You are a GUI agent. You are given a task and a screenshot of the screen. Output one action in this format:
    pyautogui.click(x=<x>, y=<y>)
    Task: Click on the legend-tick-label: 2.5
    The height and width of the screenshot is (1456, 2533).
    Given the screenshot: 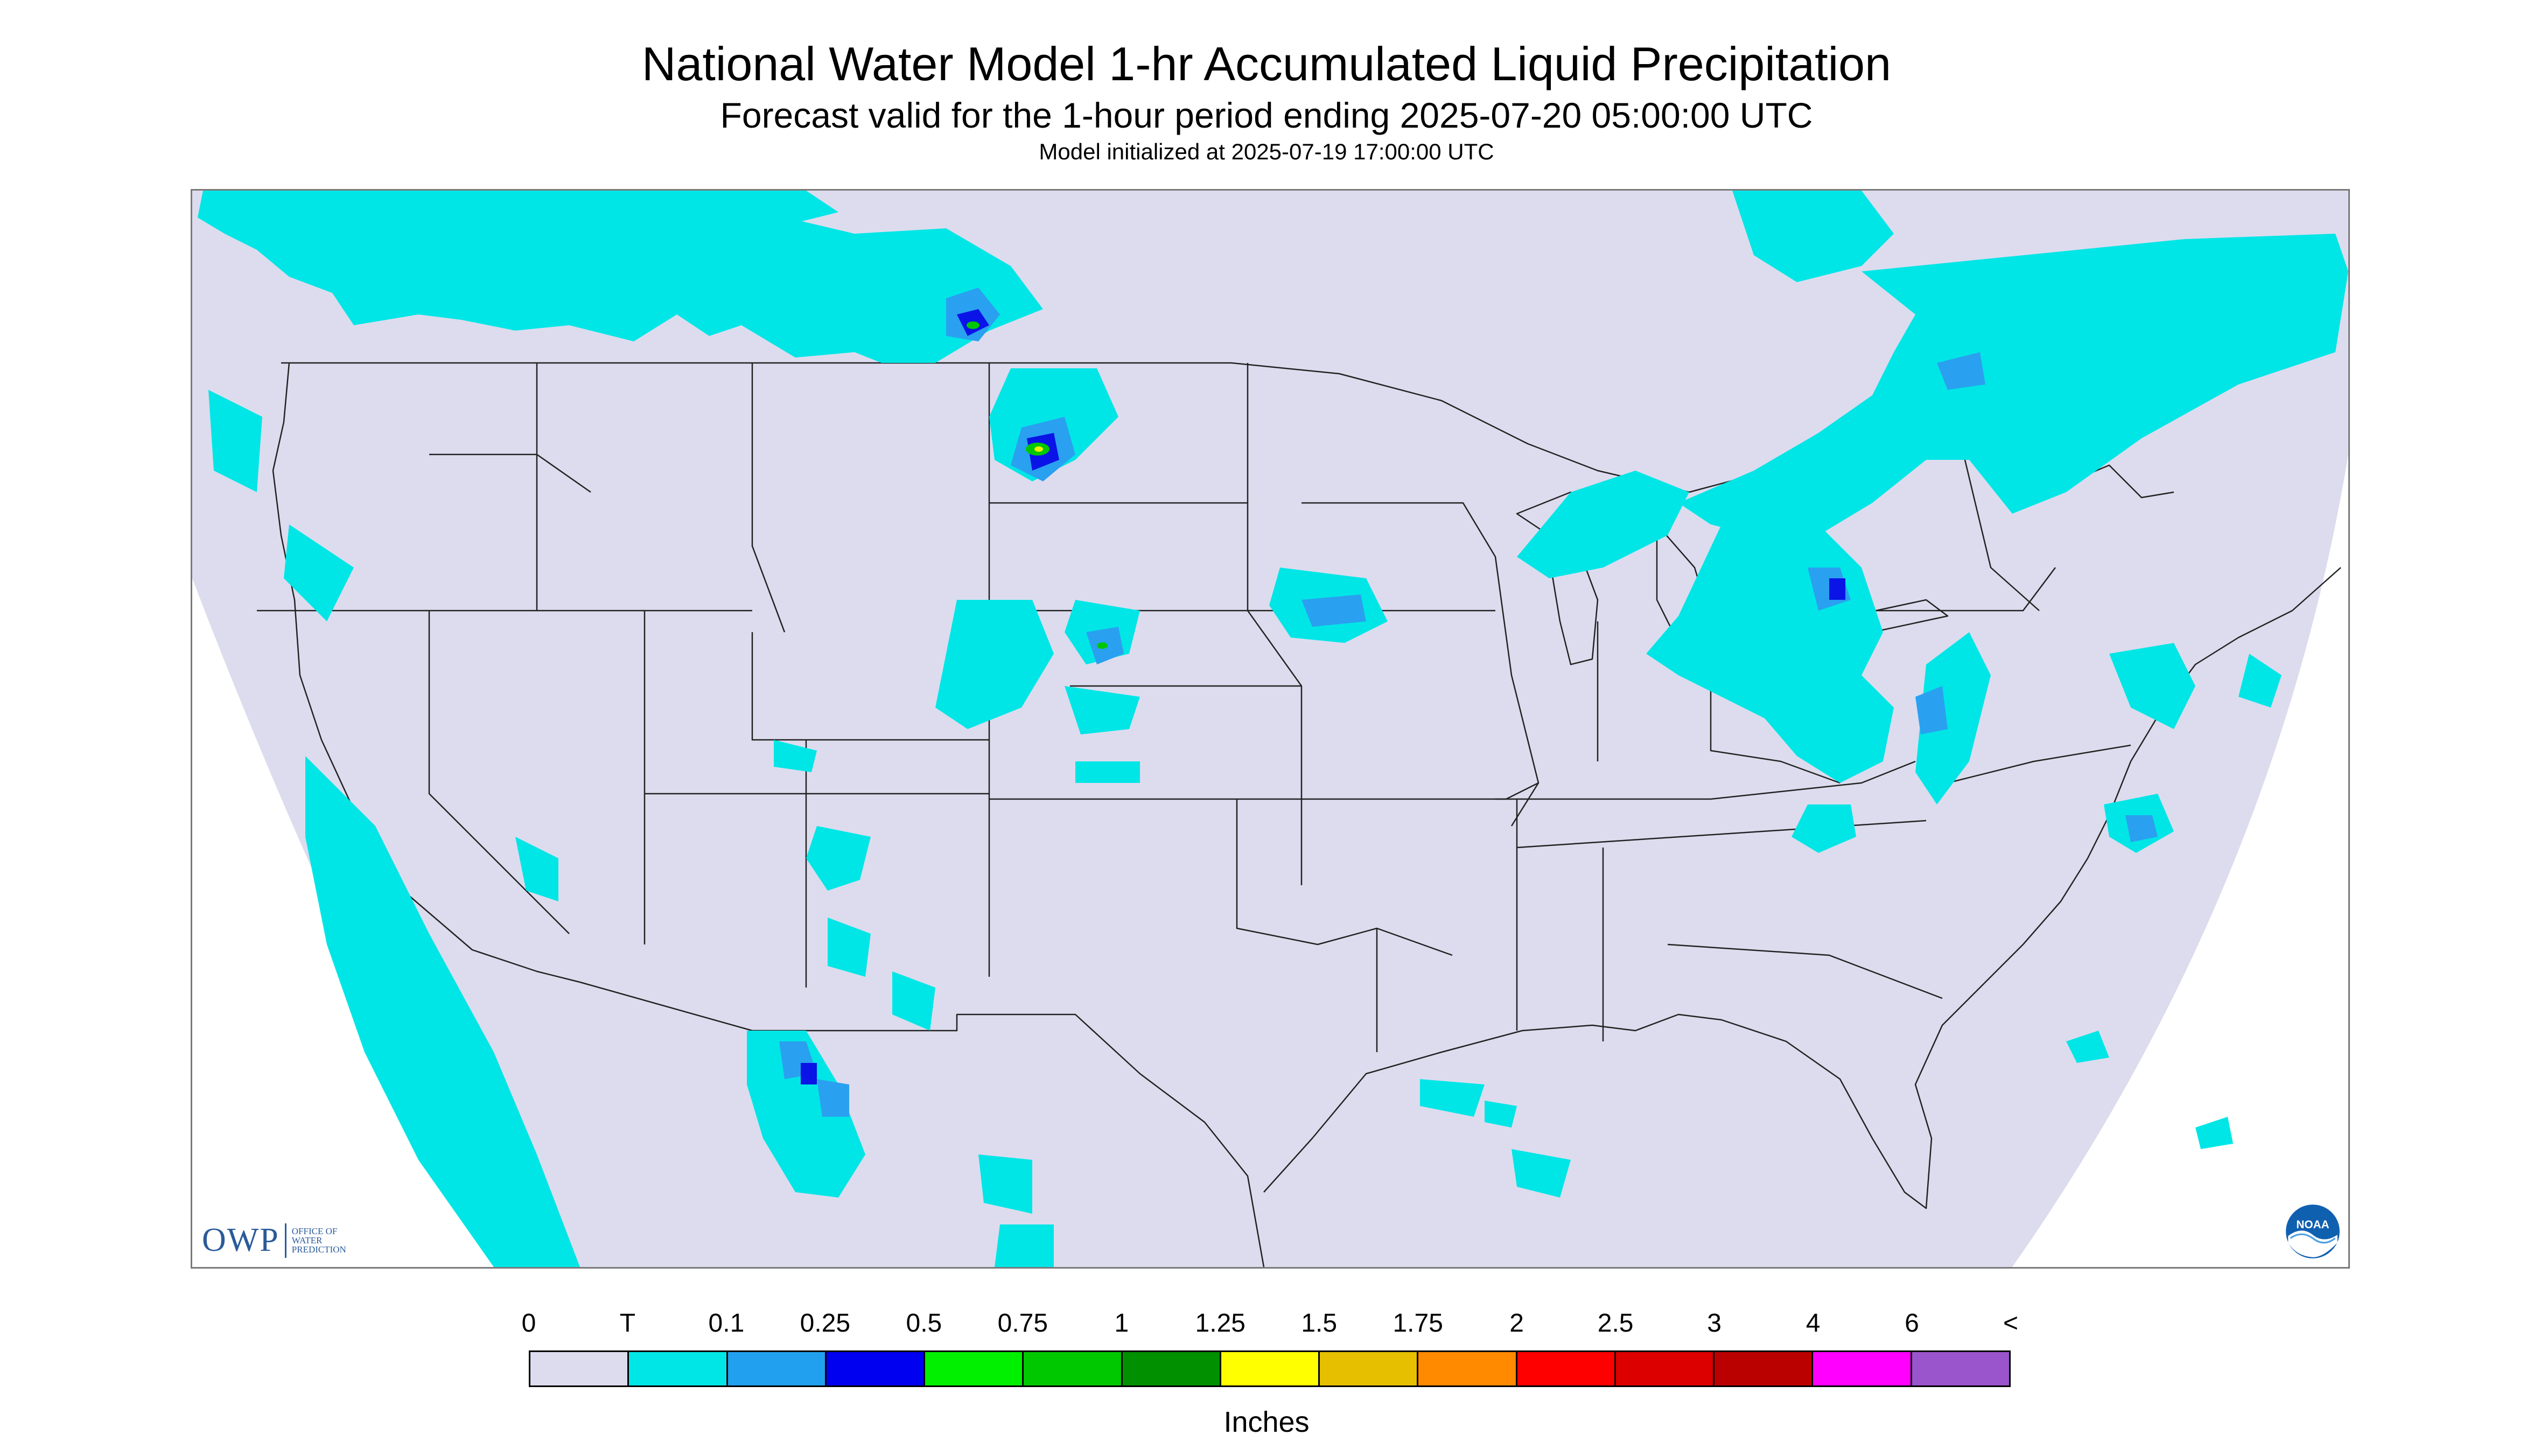 What is the action you would take?
    pyautogui.click(x=1615, y=1323)
    